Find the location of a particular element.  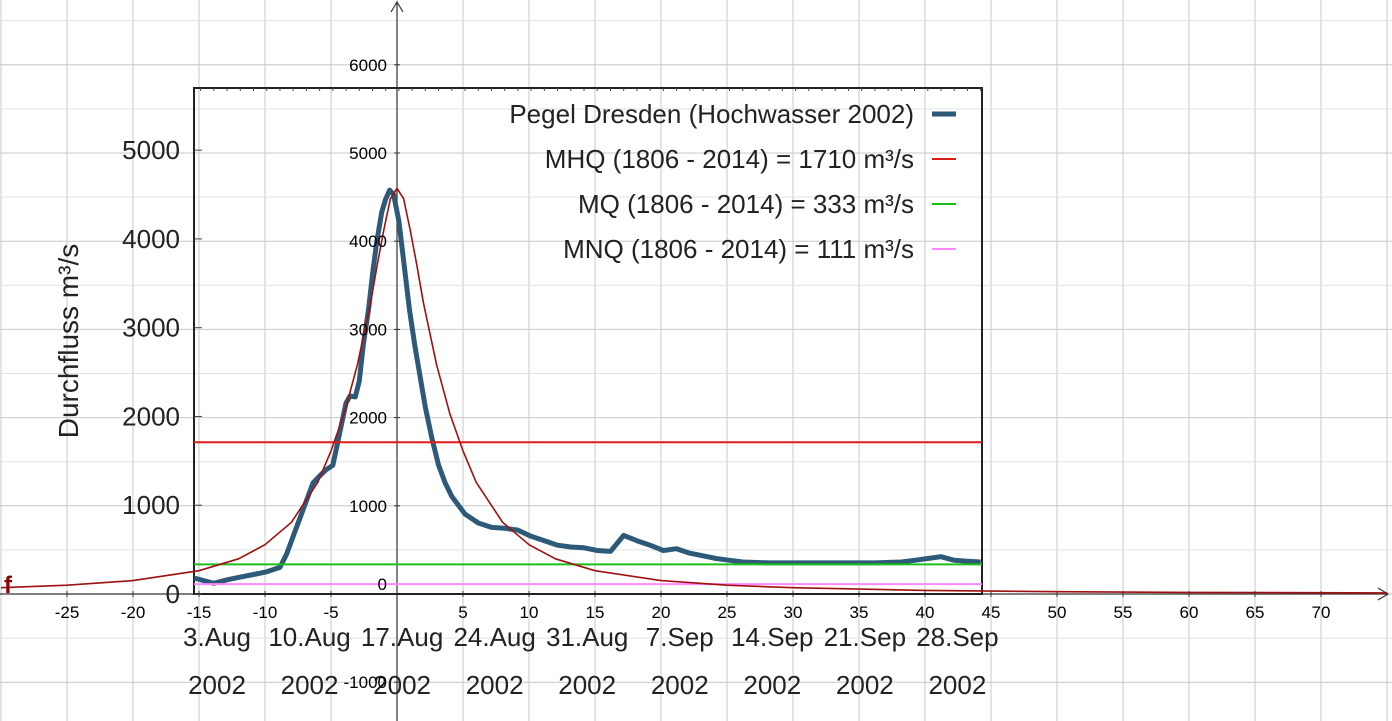

x-tick-label: -25 is located at coordinates (67, 612).